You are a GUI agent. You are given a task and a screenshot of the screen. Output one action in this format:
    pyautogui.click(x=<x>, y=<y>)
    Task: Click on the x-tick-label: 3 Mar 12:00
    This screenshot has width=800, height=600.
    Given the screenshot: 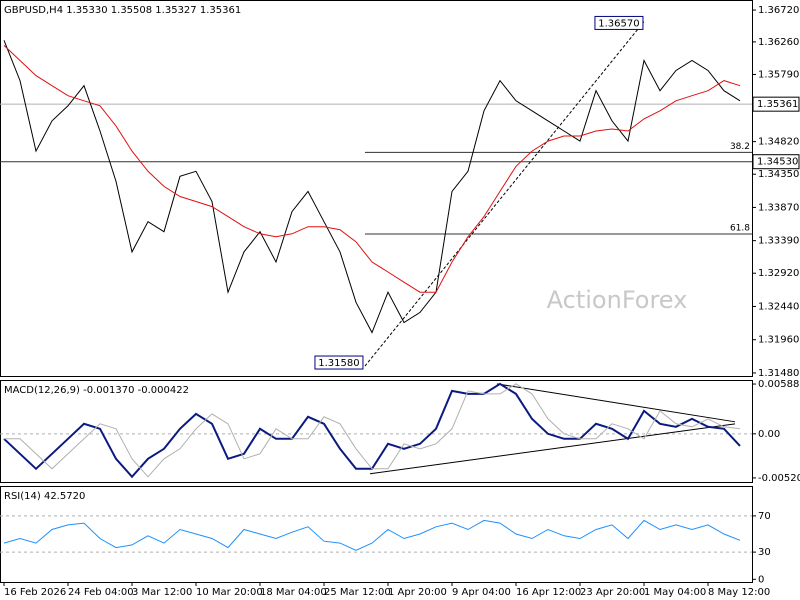 What is the action you would take?
    pyautogui.click(x=162, y=592)
    